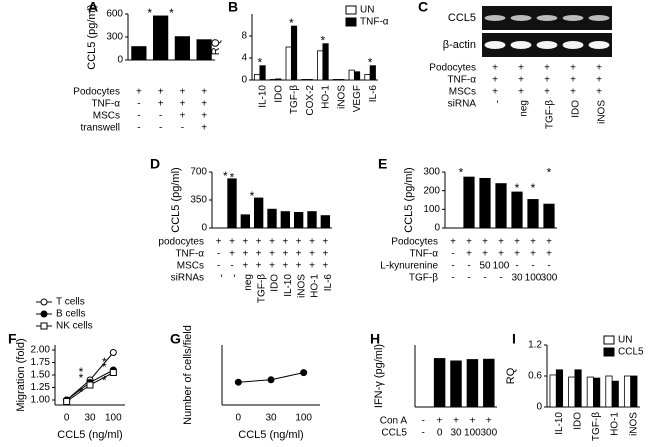 This screenshot has height=447, width=668. I want to click on y-axis-label: CCL5 (pg/ml), so click(92, 36).